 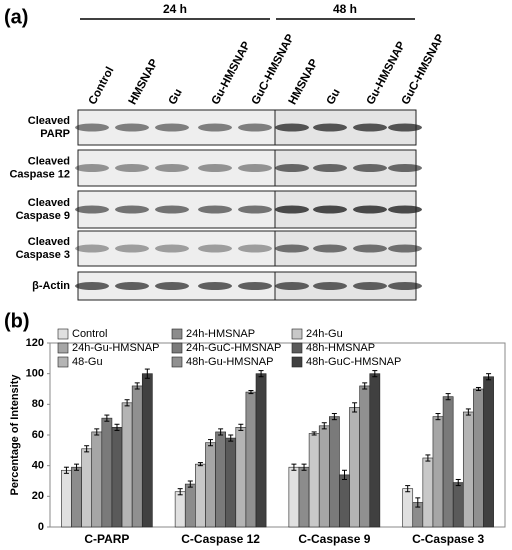 I want to click on legend-label: 24h-Gu, so click(x=324, y=334).